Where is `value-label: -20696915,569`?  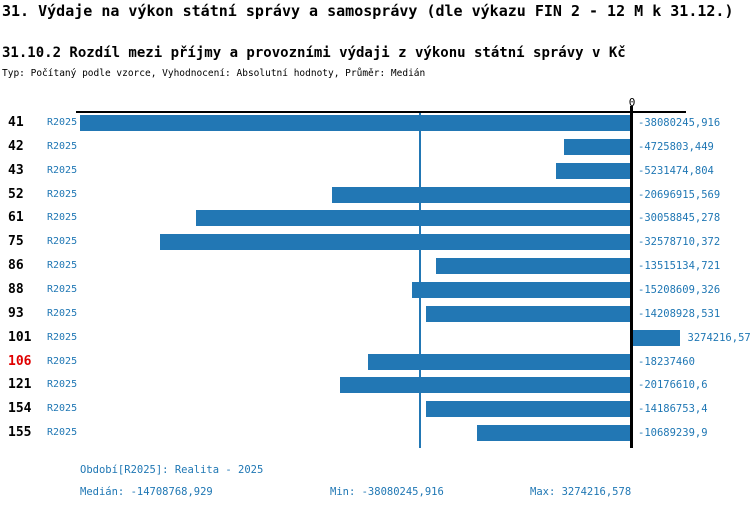 value-label: -20696915,569 is located at coordinates (679, 195).